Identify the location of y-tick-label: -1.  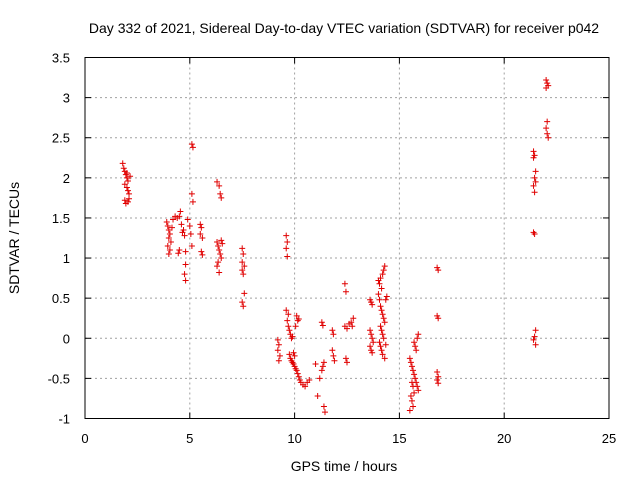
(64, 419).